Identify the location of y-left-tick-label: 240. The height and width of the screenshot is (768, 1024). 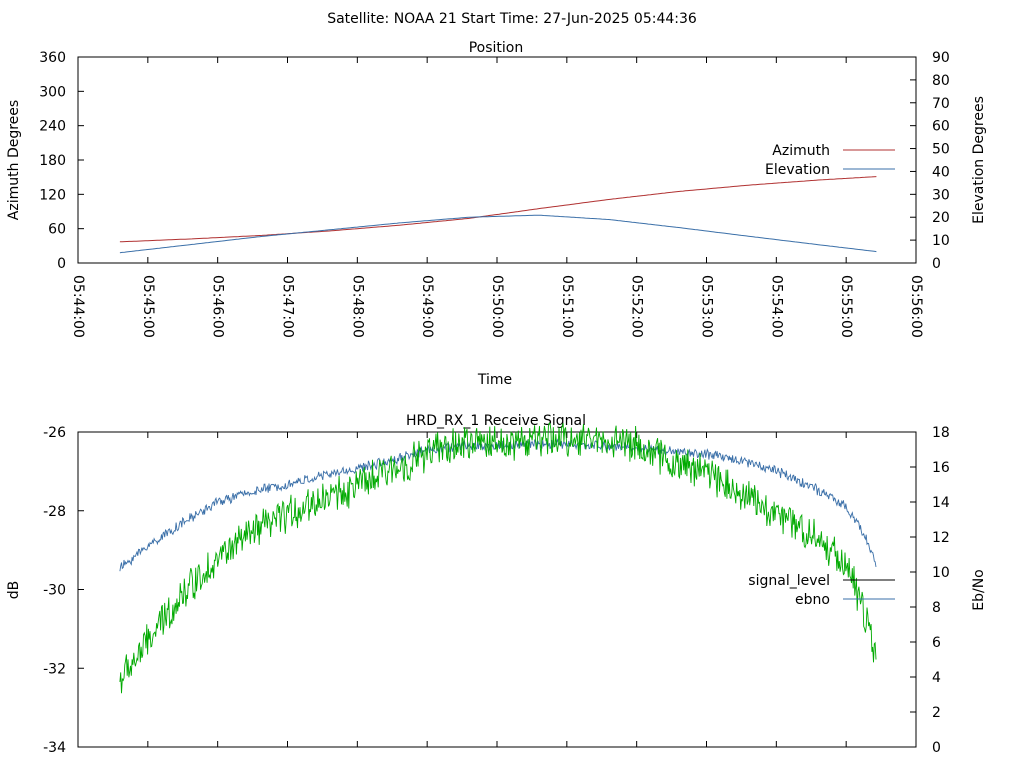
(52, 127).